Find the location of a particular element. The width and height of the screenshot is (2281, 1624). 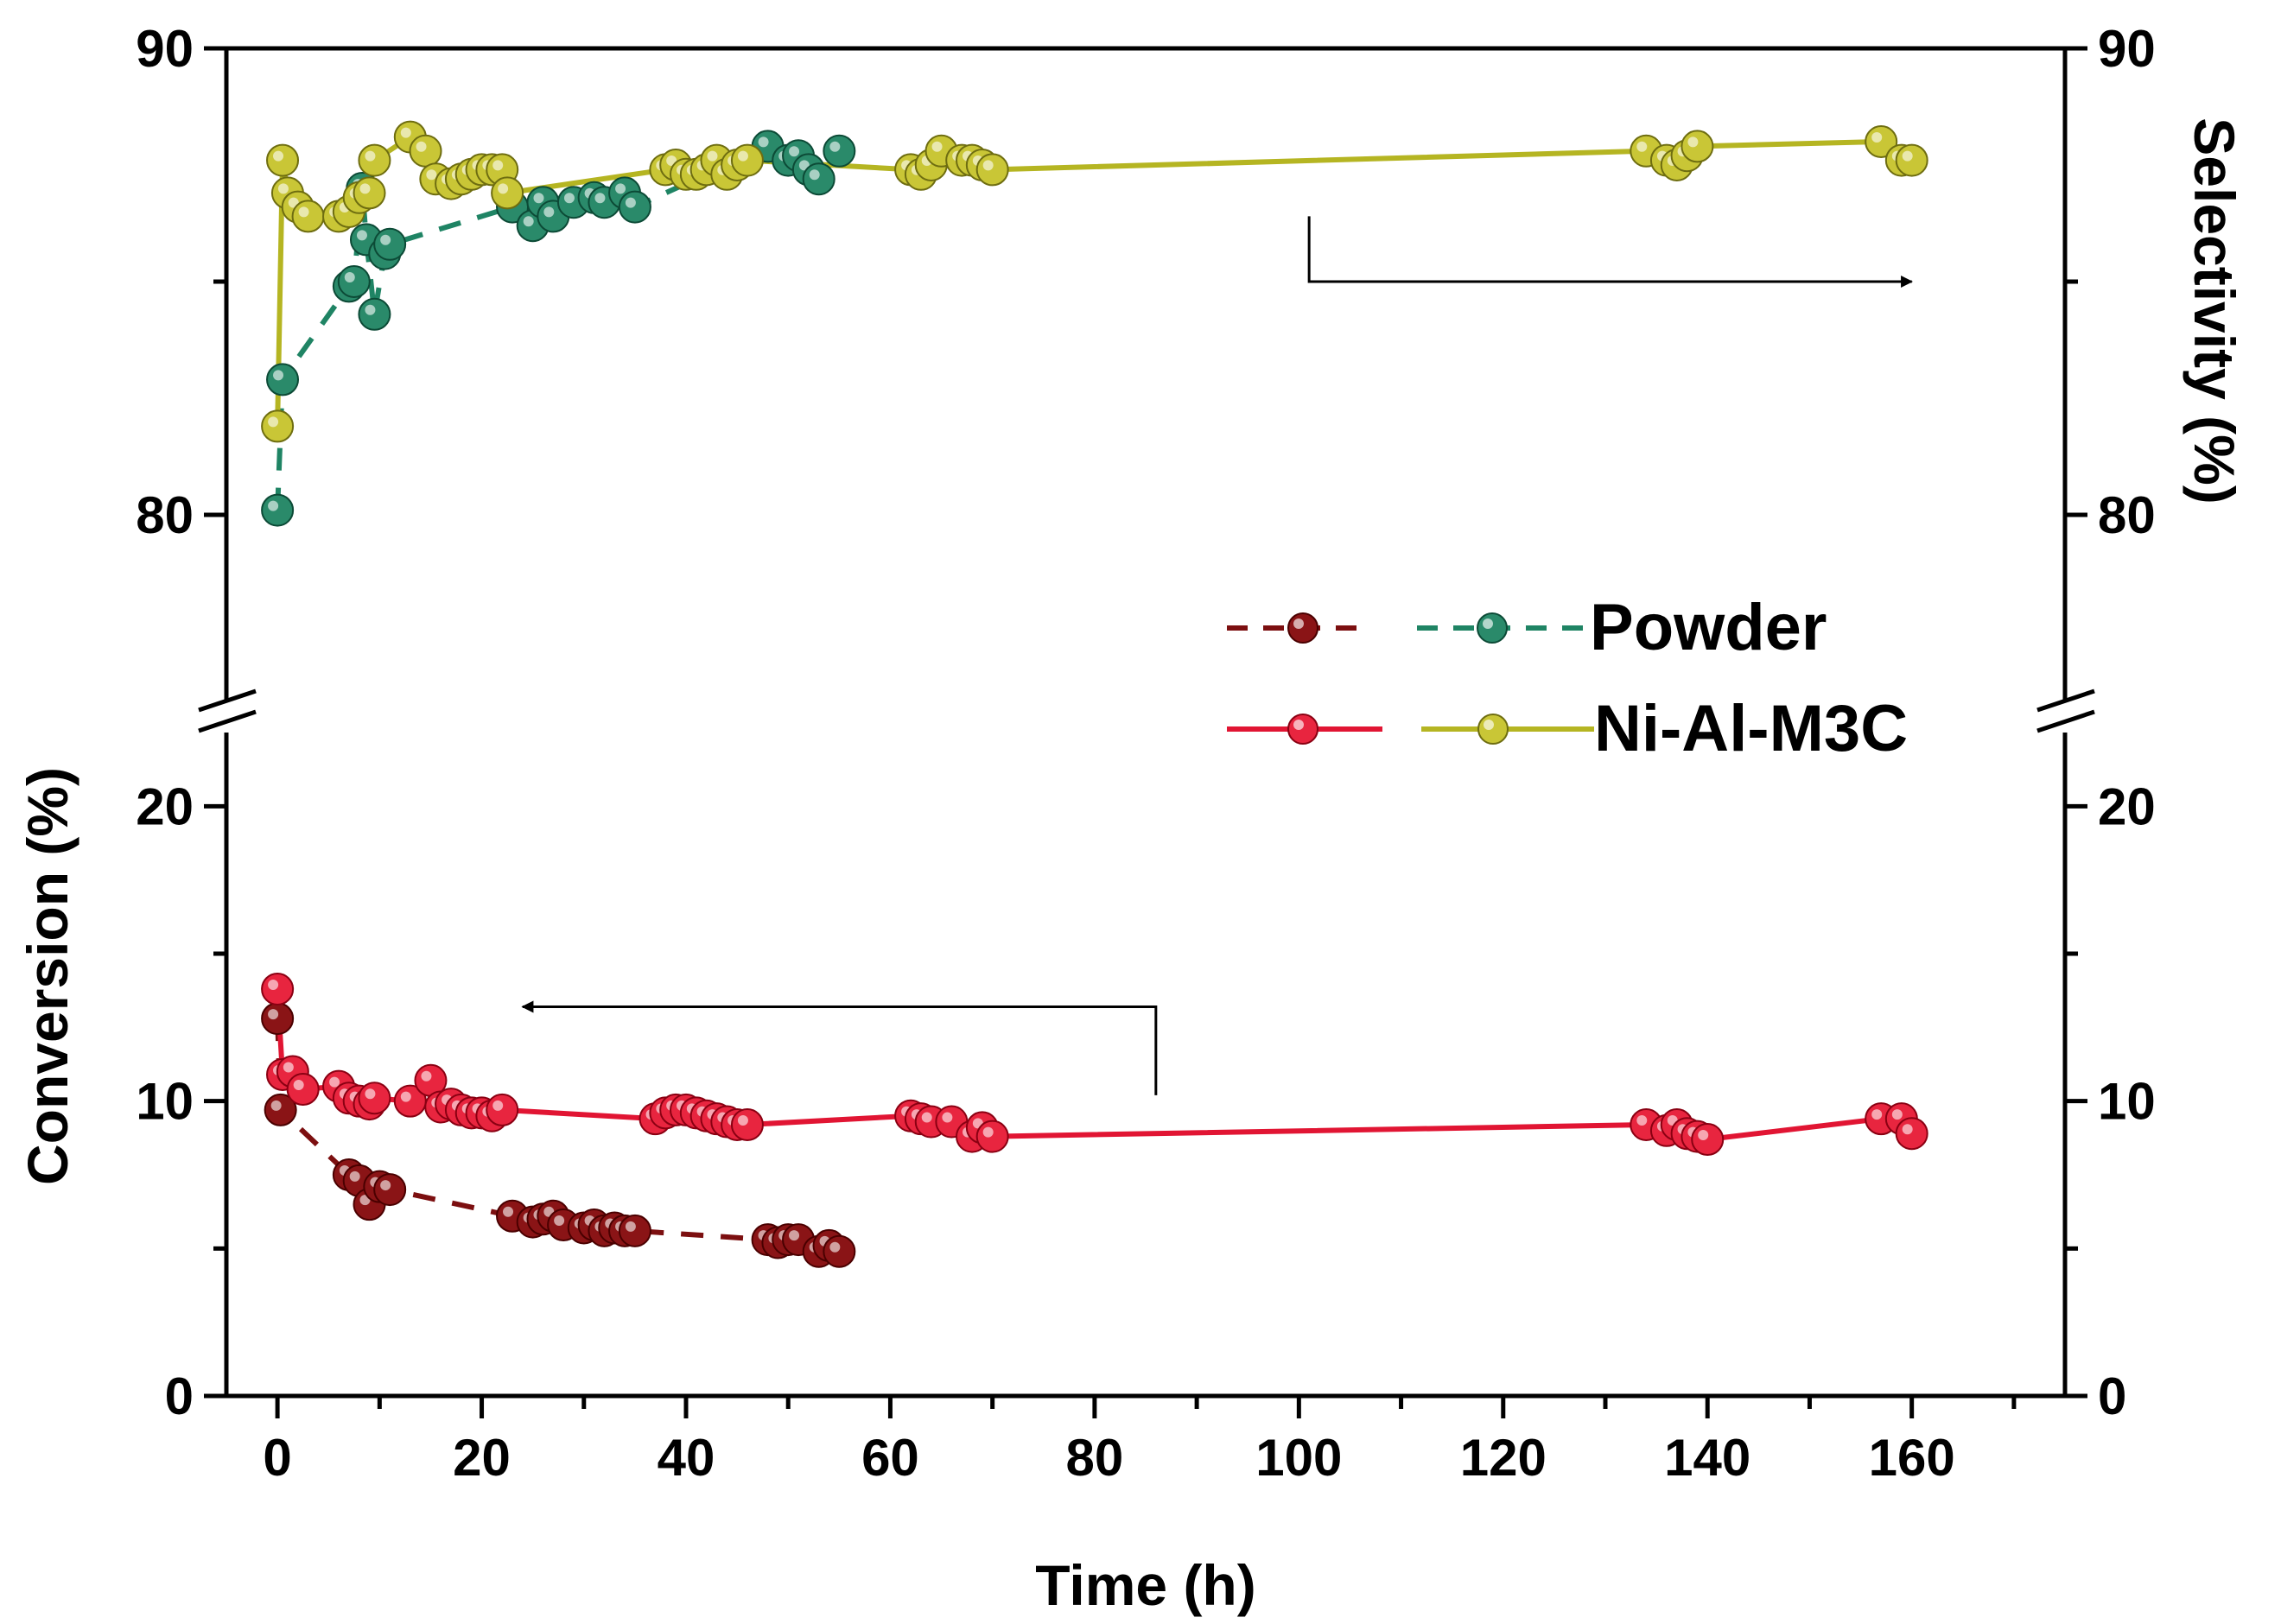

x-tick-label: 60 is located at coordinates (890, 1458).